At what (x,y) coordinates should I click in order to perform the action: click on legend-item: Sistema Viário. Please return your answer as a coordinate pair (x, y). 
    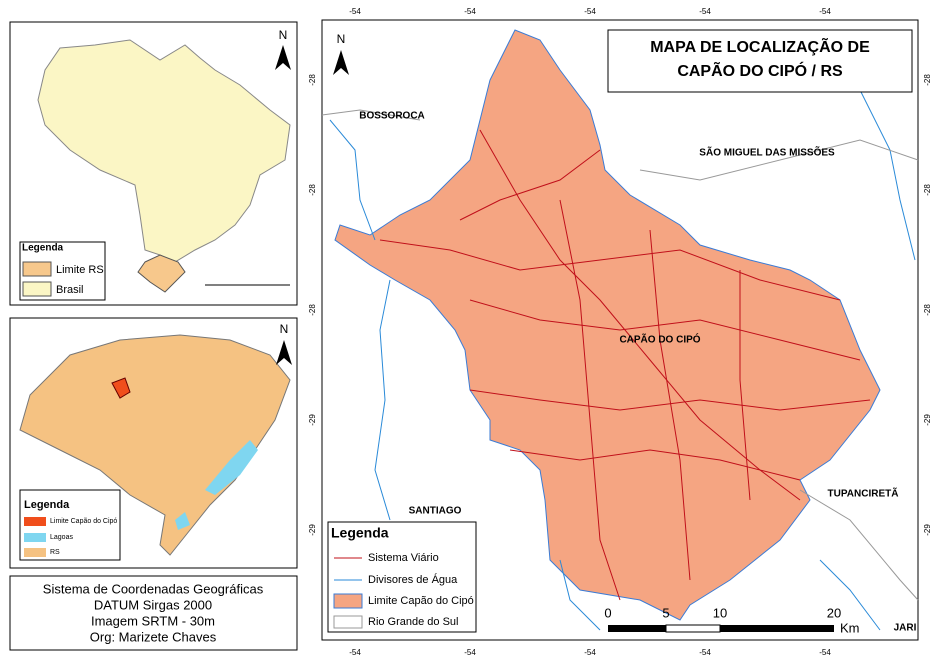
    Looking at the image, I should click on (403, 558).